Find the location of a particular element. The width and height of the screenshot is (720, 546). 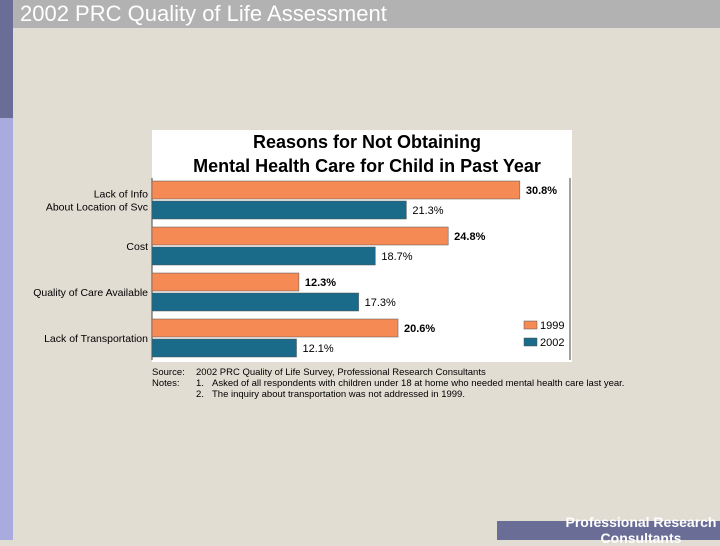

sidebar-accent-light is located at coordinates (6, 329).